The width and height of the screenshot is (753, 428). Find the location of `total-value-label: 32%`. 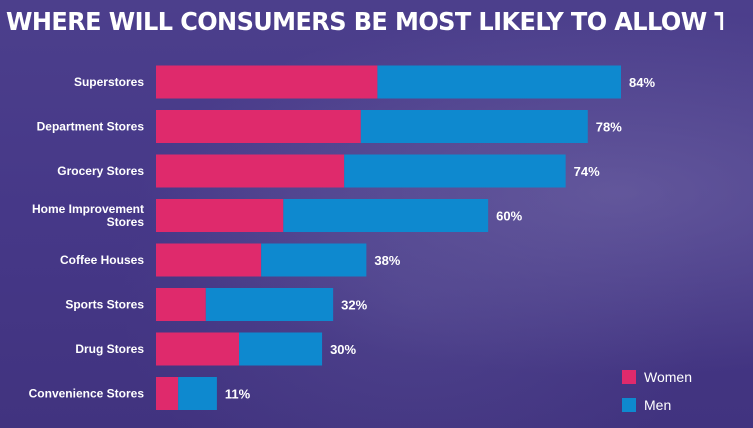

total-value-label: 32% is located at coordinates (354, 305).